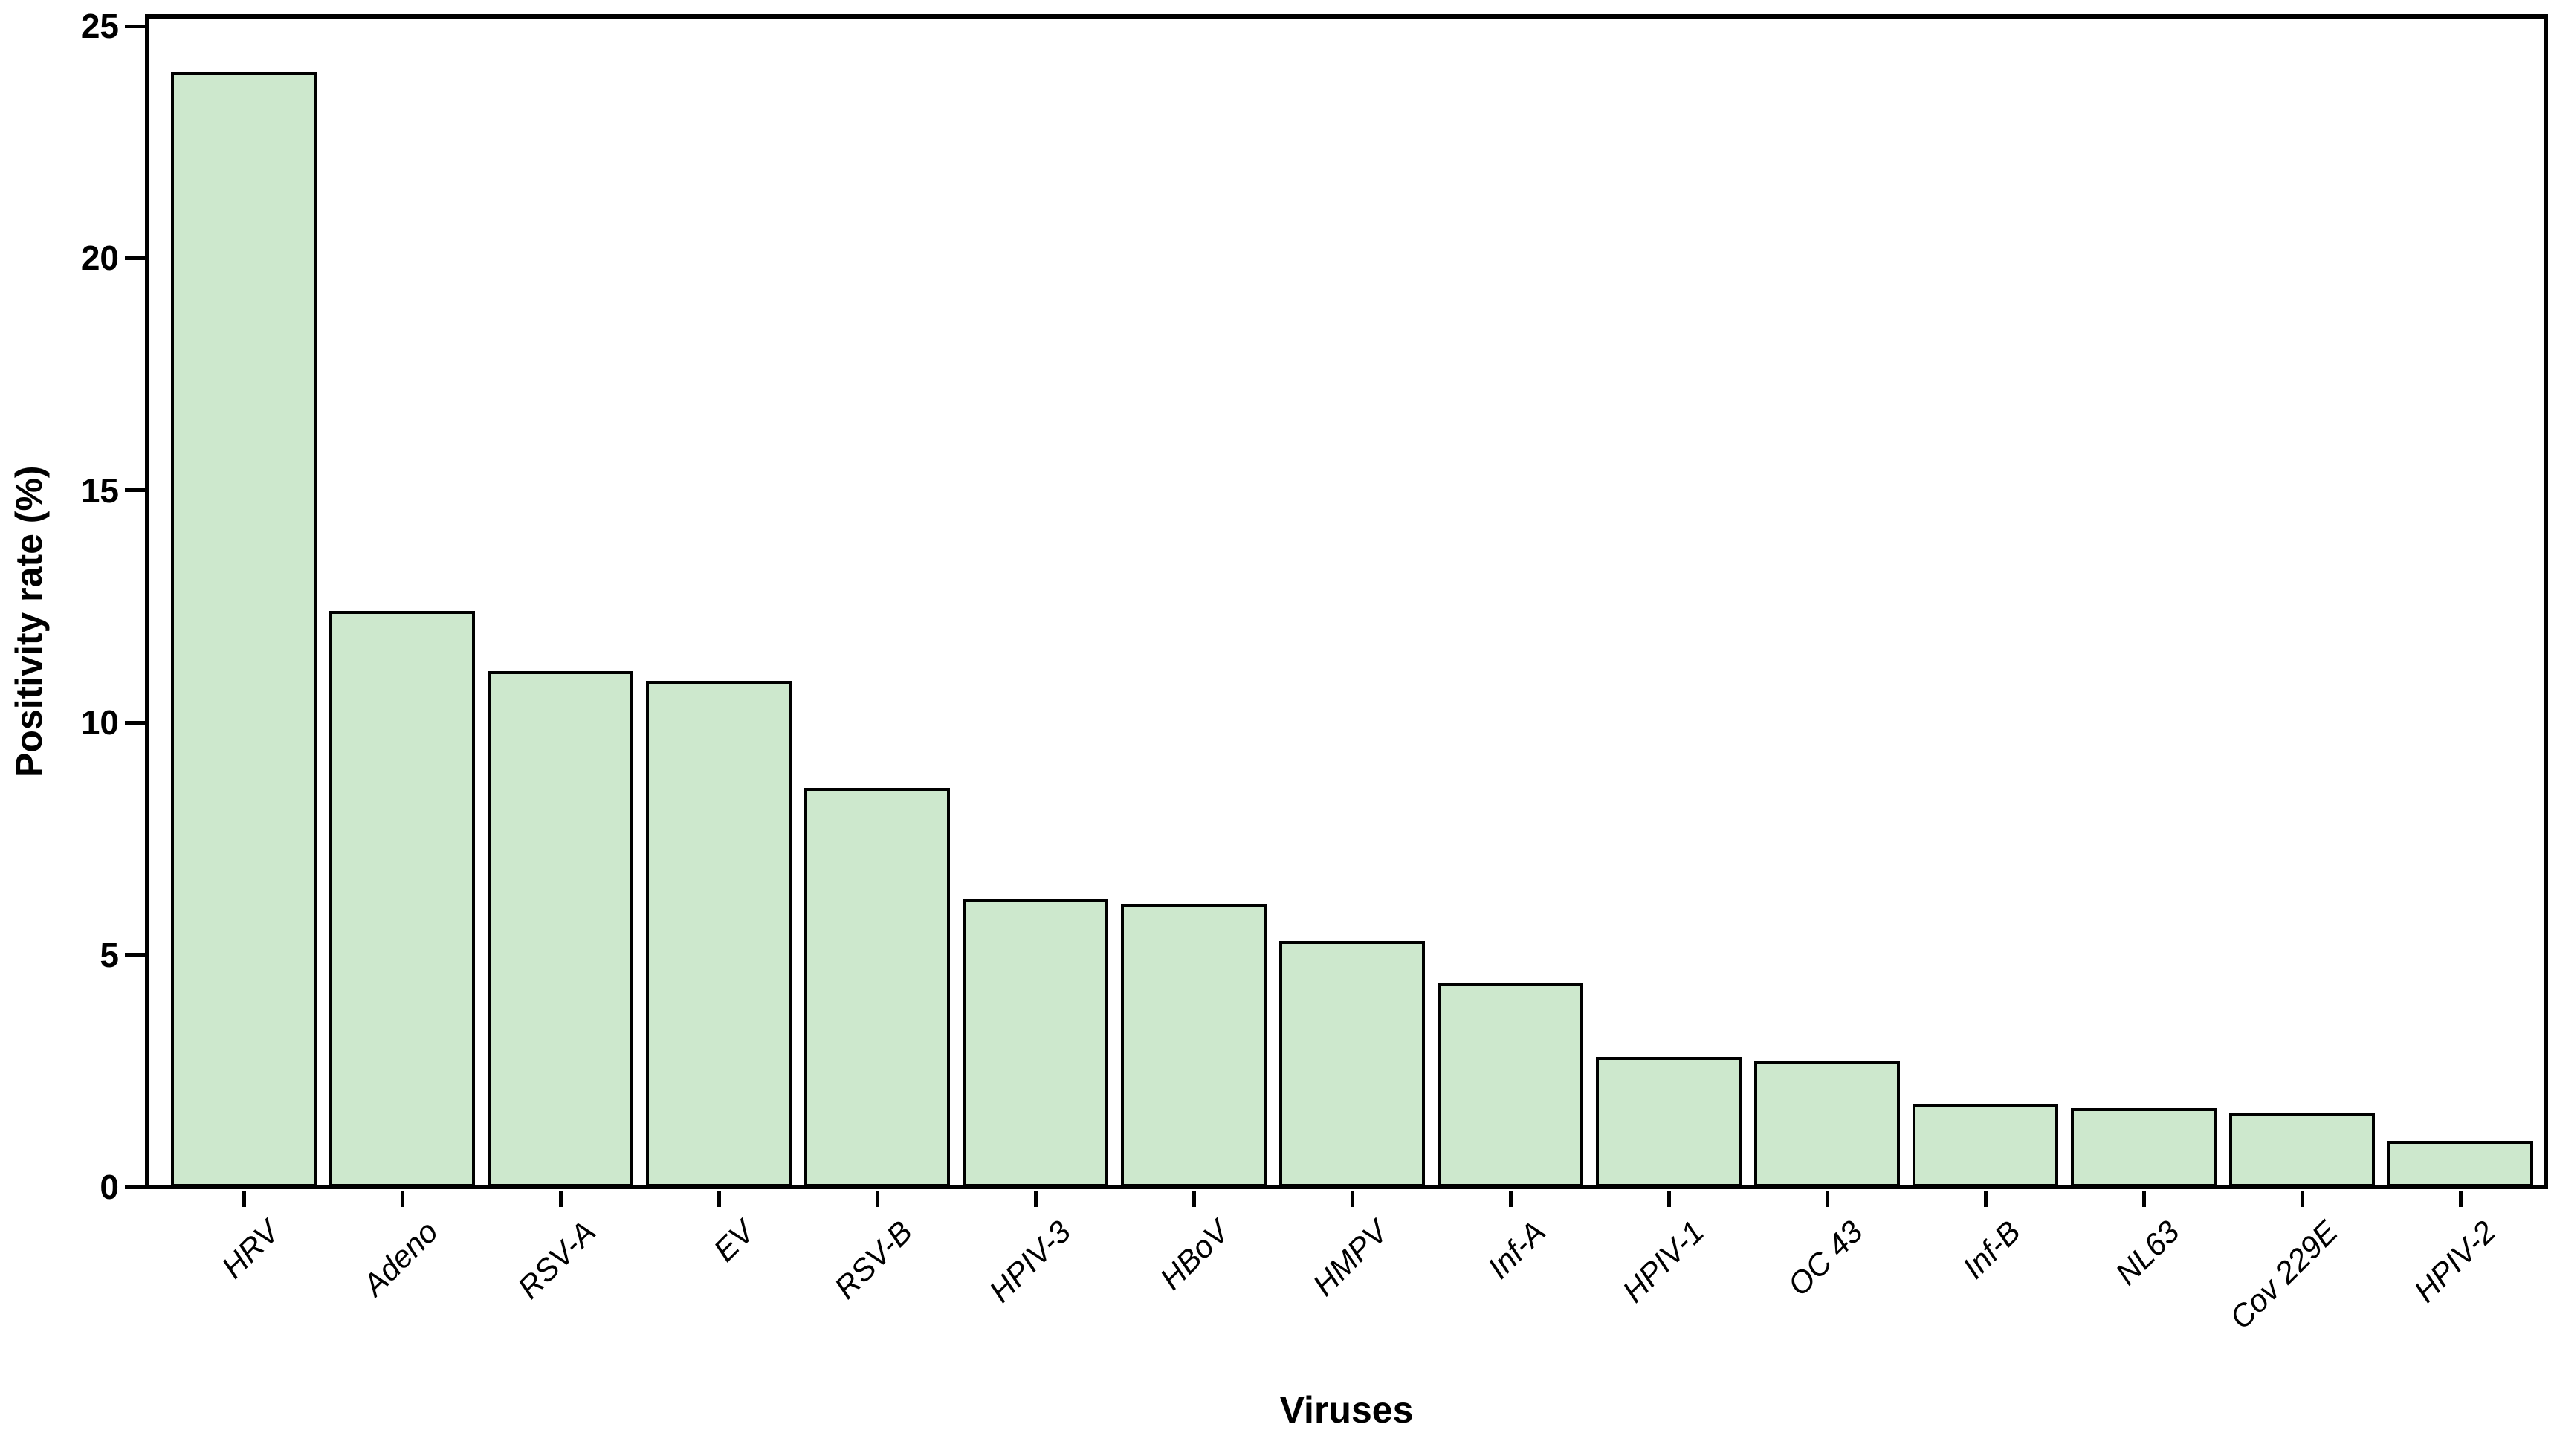 This screenshot has height=1456, width=2554. Describe the element at coordinates (29, 621) in the screenshot. I see `y-axis-title: Positivity rate (%)` at that location.